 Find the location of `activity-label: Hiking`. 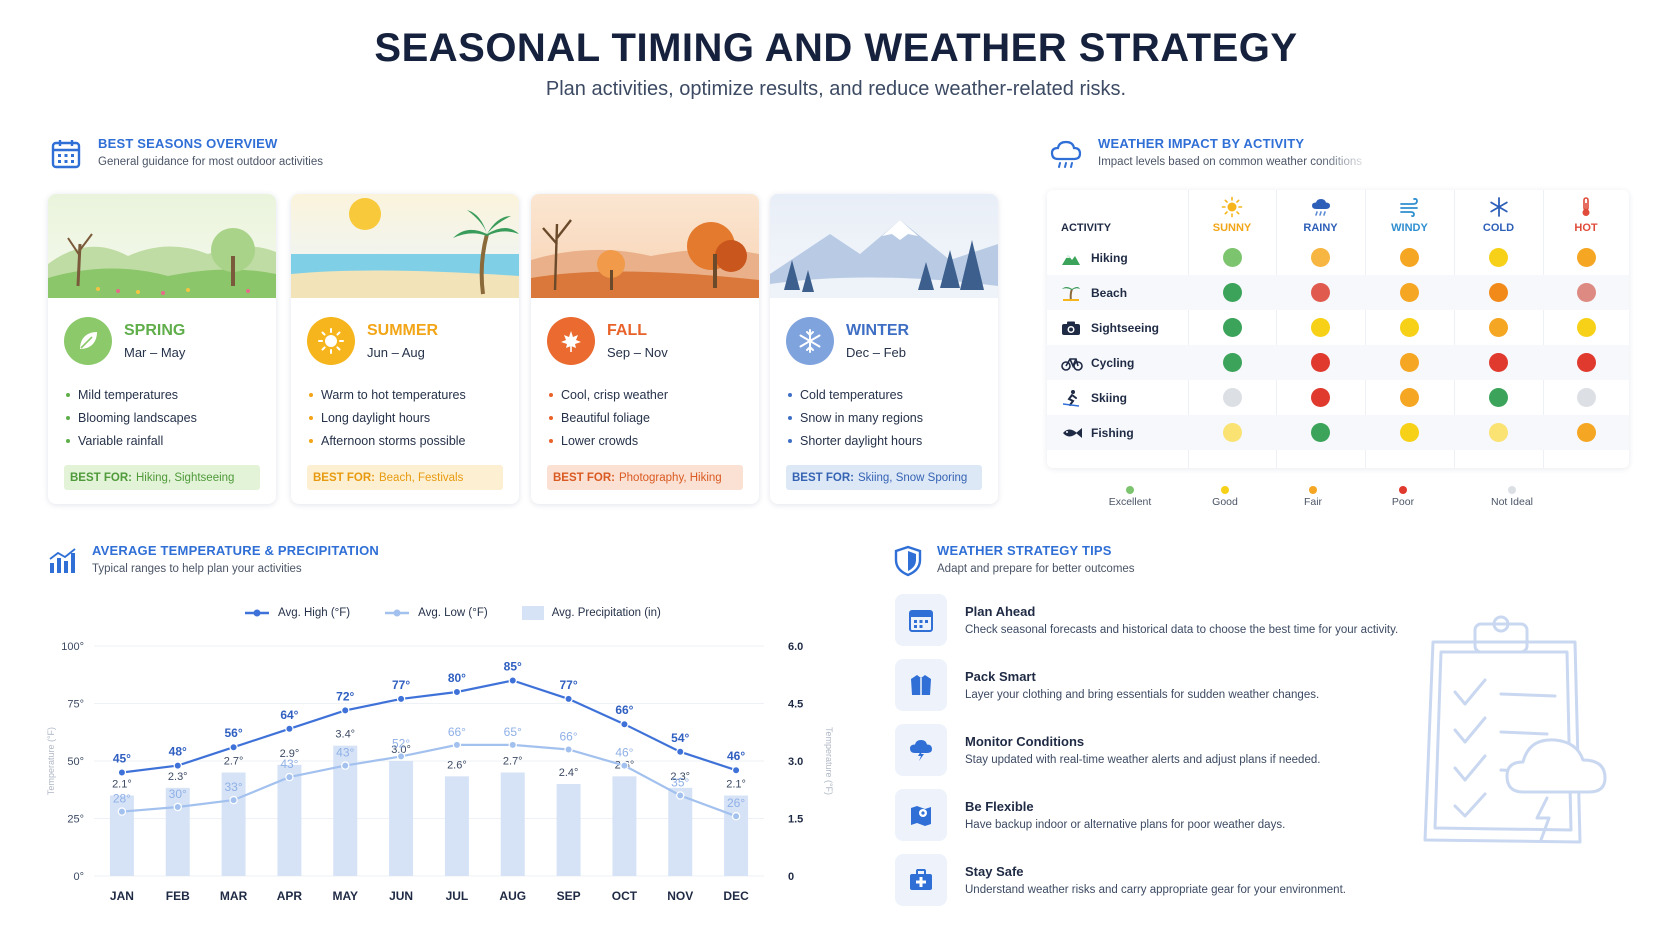

activity-label: Hiking is located at coordinates (1109, 257).